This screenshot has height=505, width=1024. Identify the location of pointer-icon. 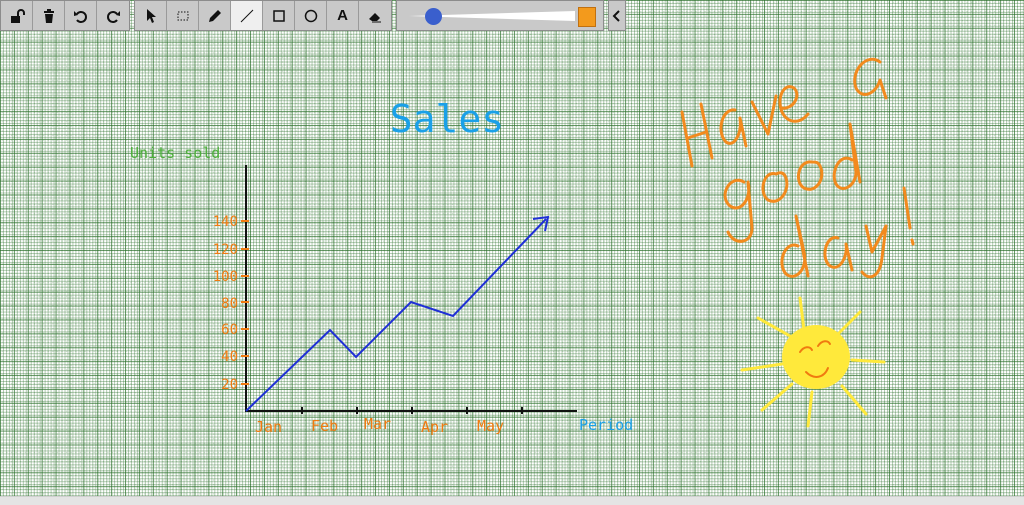
(151, 15).